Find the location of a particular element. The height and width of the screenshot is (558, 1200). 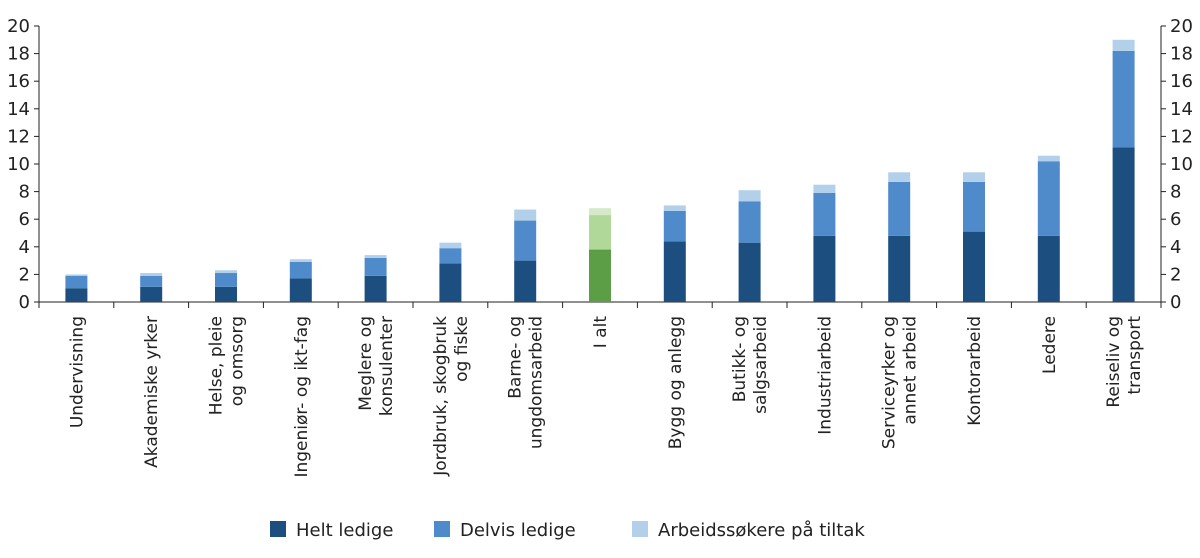

category-label: Reiseliv og transport is located at coordinates (1124, 362).